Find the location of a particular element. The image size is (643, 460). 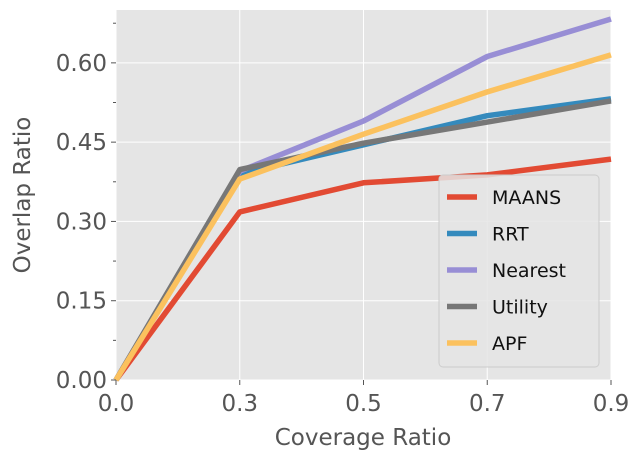

y-tick-label: 0.45 is located at coordinates (81, 143).